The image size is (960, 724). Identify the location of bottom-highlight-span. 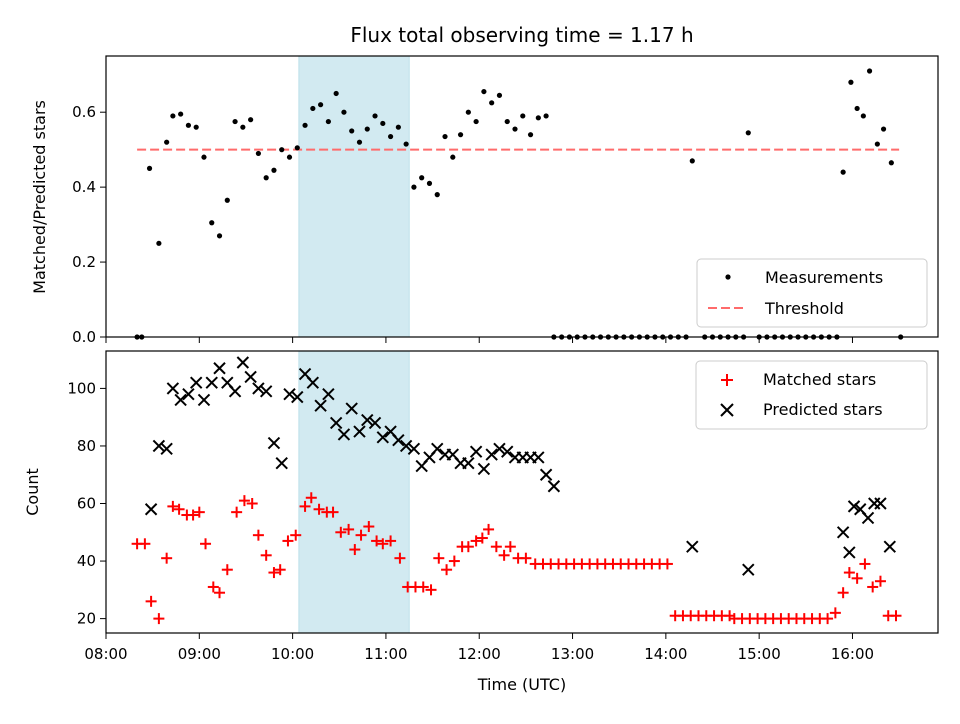
(354, 492).